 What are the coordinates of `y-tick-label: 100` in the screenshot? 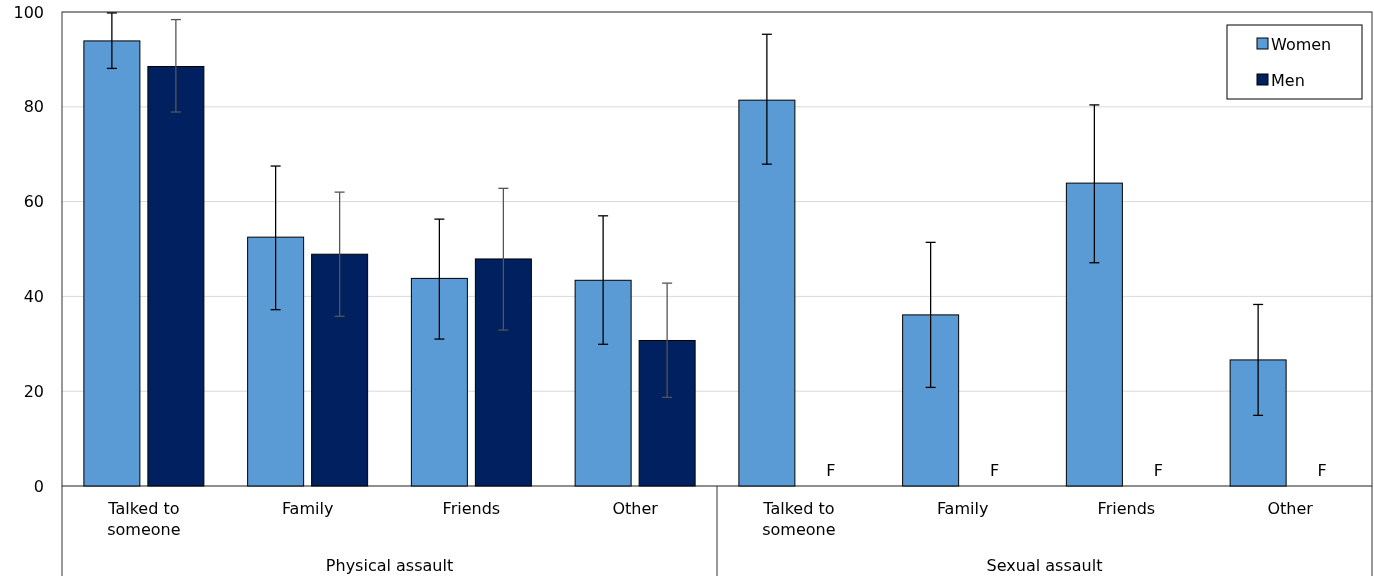 It's located at (28, 12).